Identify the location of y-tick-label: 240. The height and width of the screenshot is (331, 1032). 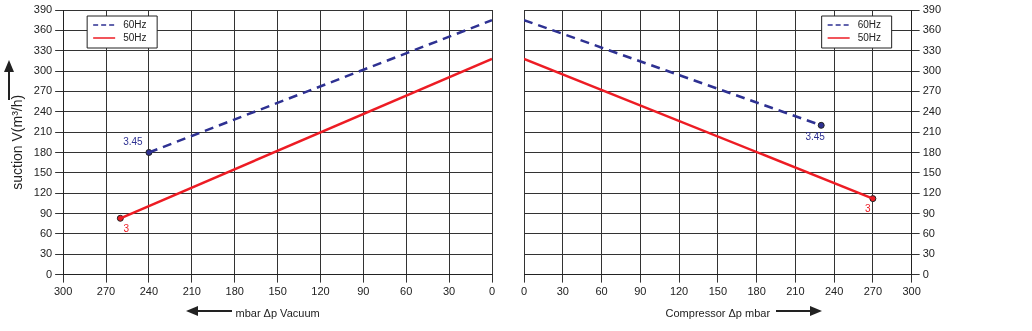
(43, 110).